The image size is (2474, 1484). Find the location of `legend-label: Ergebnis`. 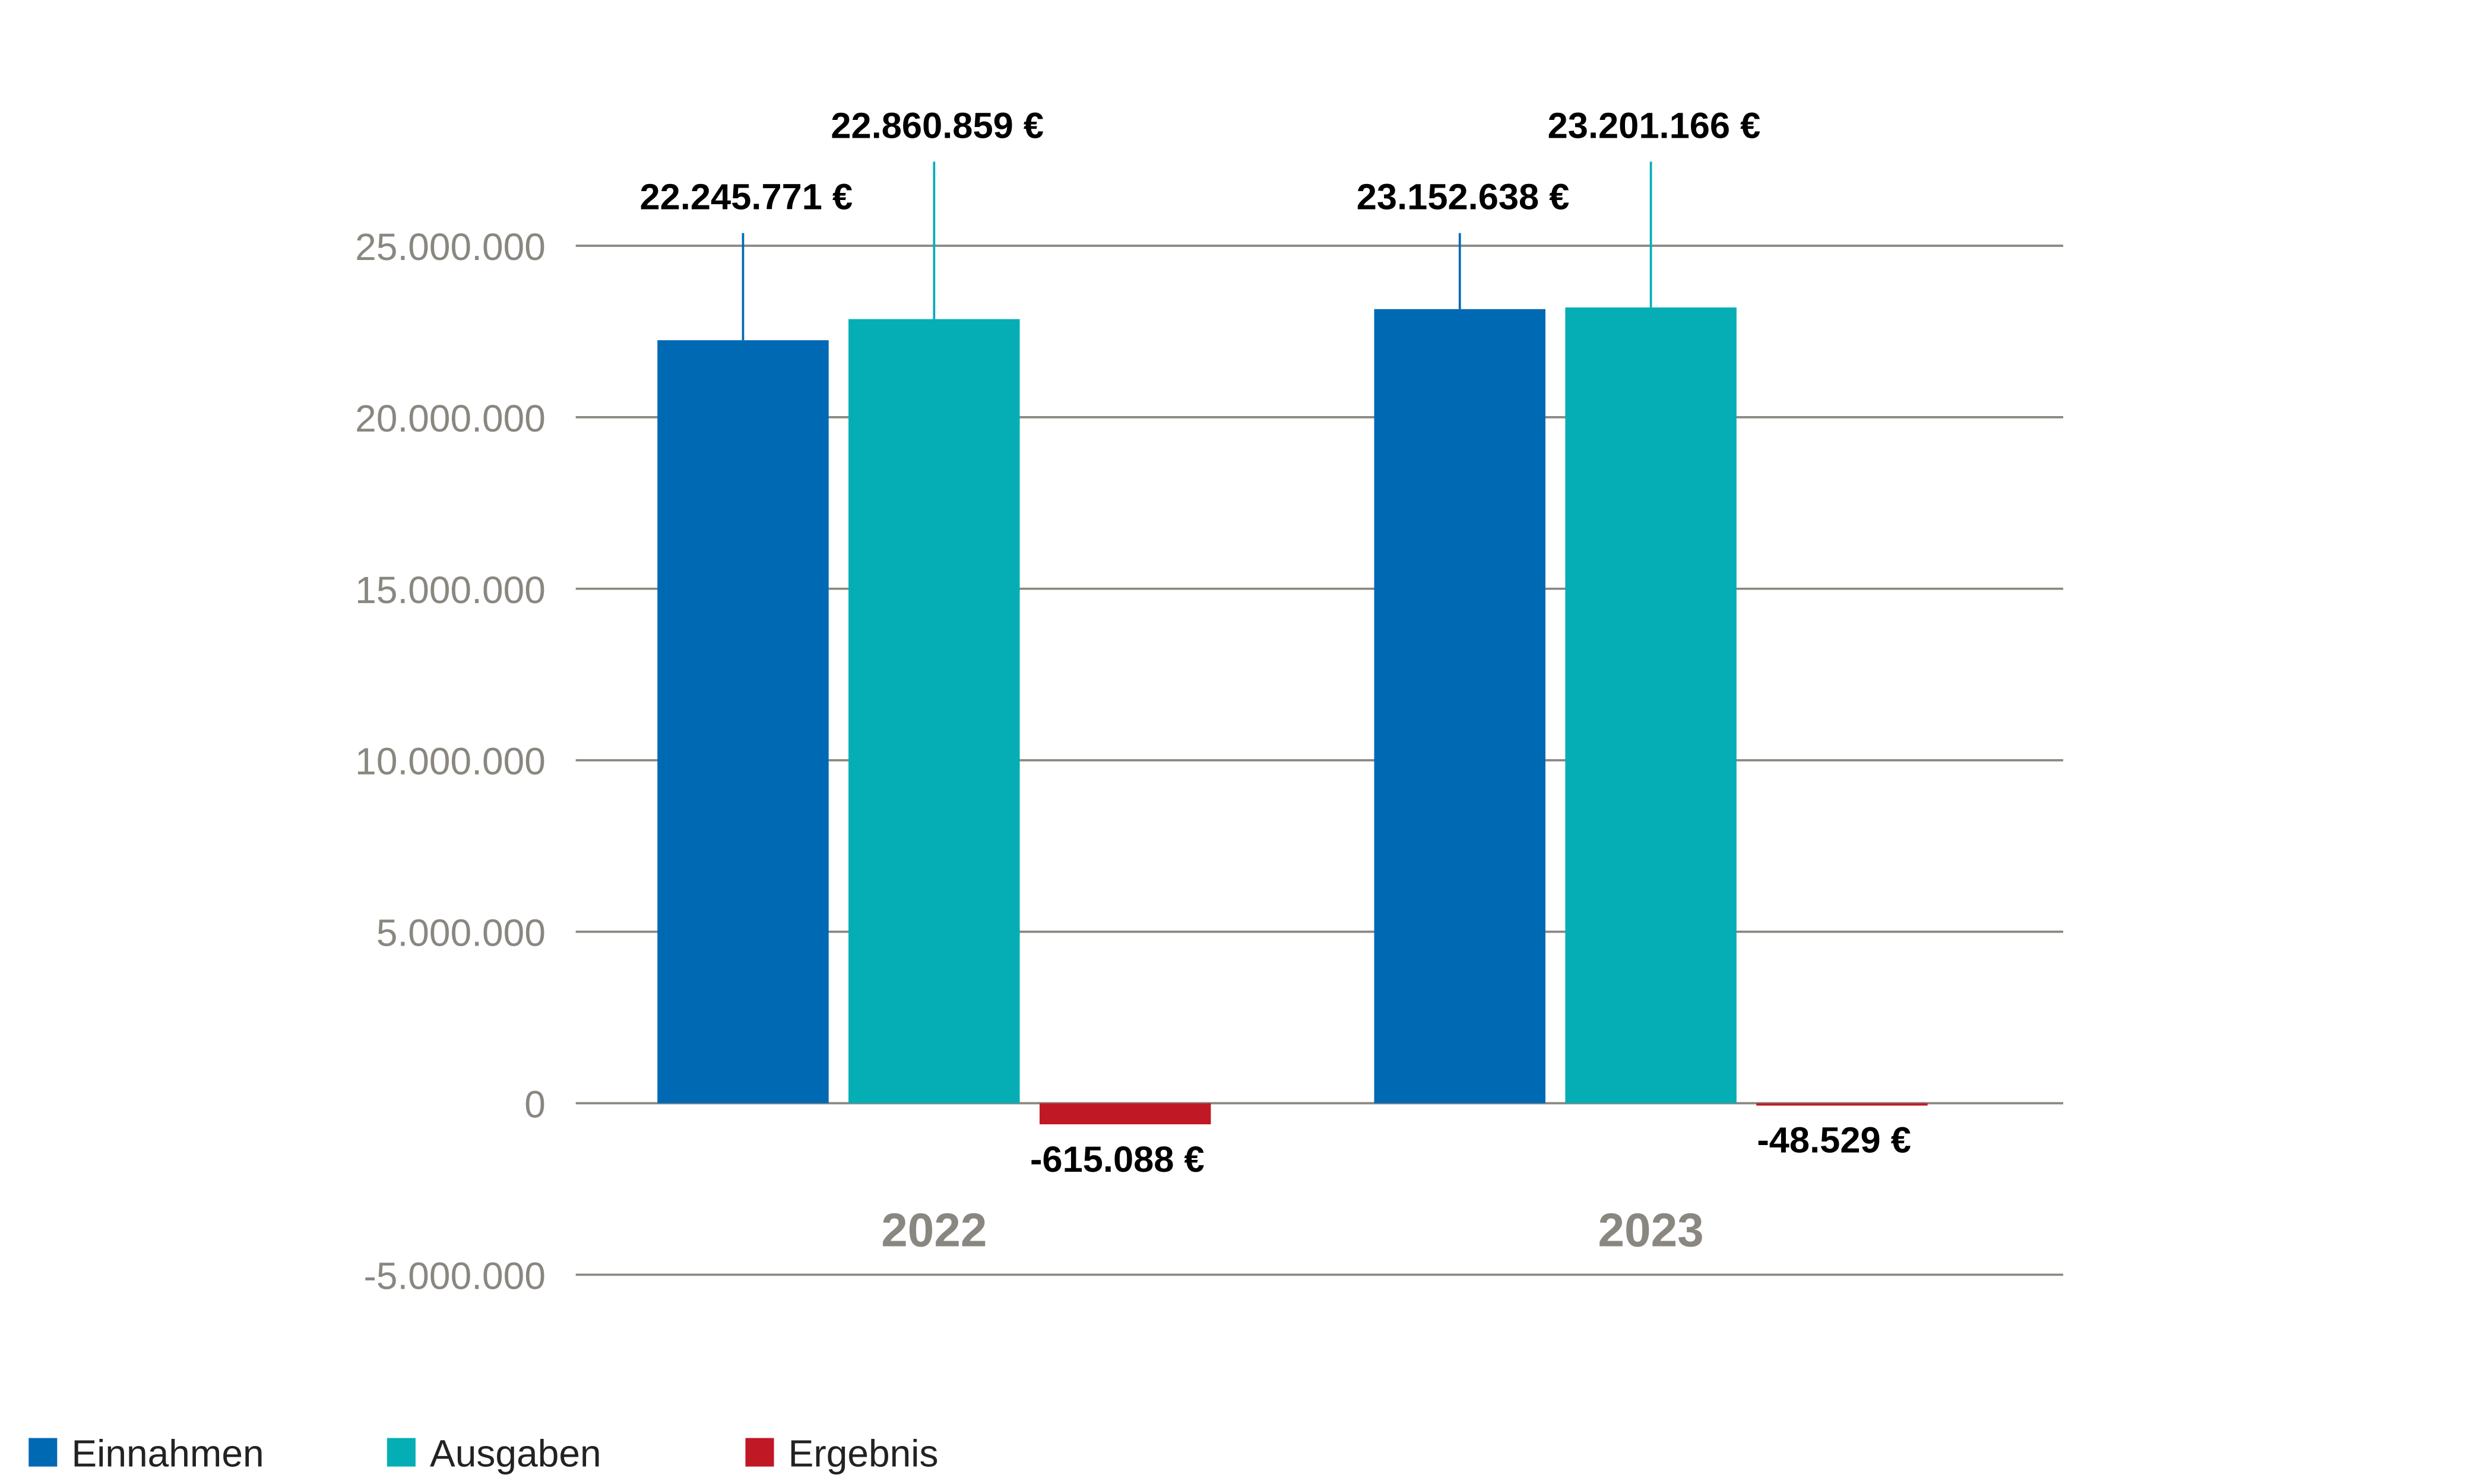

legend-label: Ergebnis is located at coordinates (863, 1453).